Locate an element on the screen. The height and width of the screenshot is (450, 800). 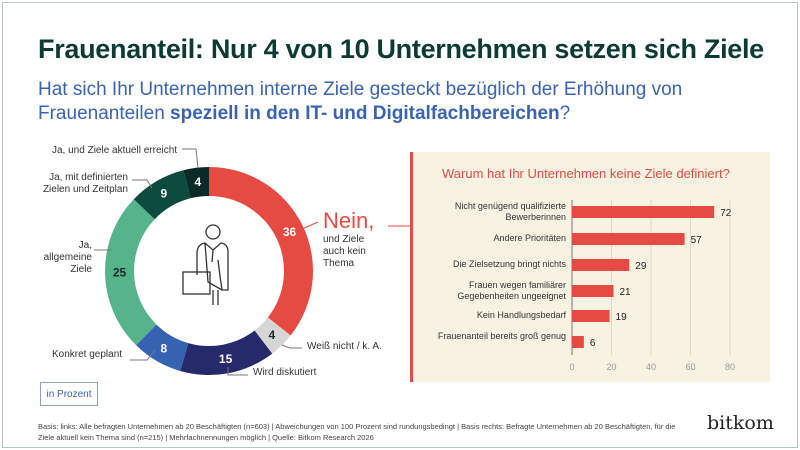
bar-value-label: 29 is located at coordinates (641, 266).